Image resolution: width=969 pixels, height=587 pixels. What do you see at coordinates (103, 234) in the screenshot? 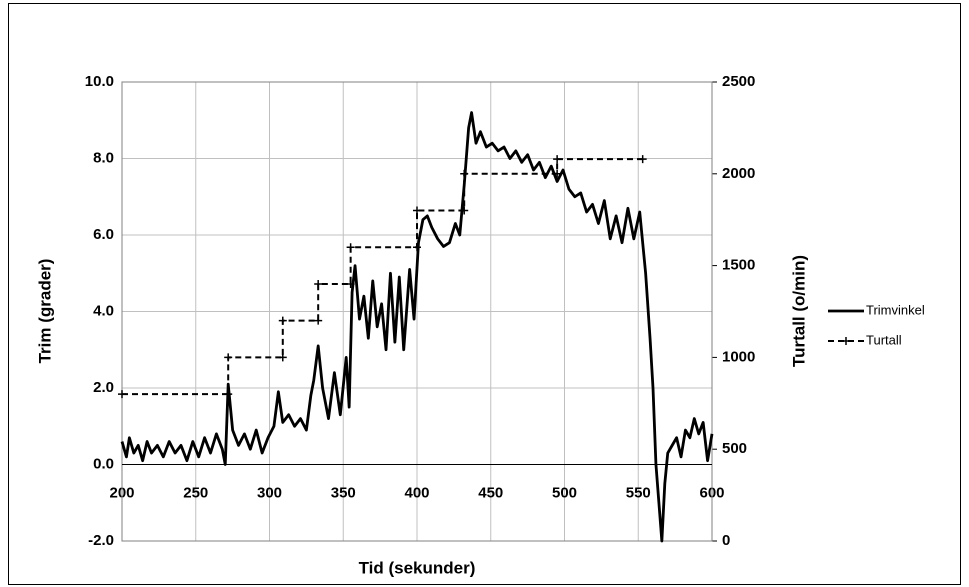
I see `y-tick-label: 6.0` at bounding box center [103, 234].